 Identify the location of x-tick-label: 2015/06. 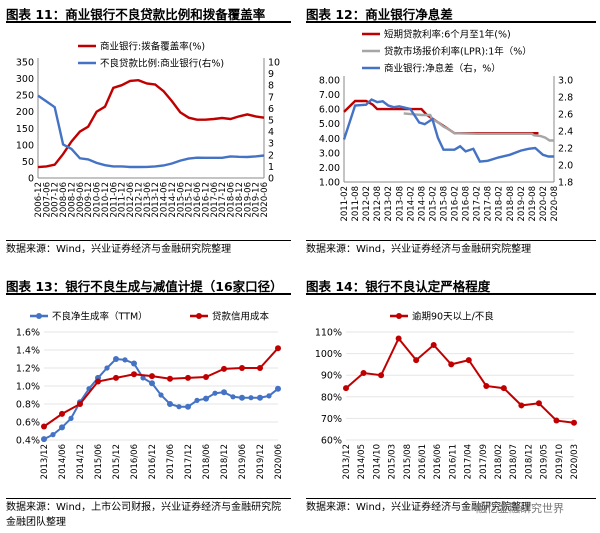
(99, 461).